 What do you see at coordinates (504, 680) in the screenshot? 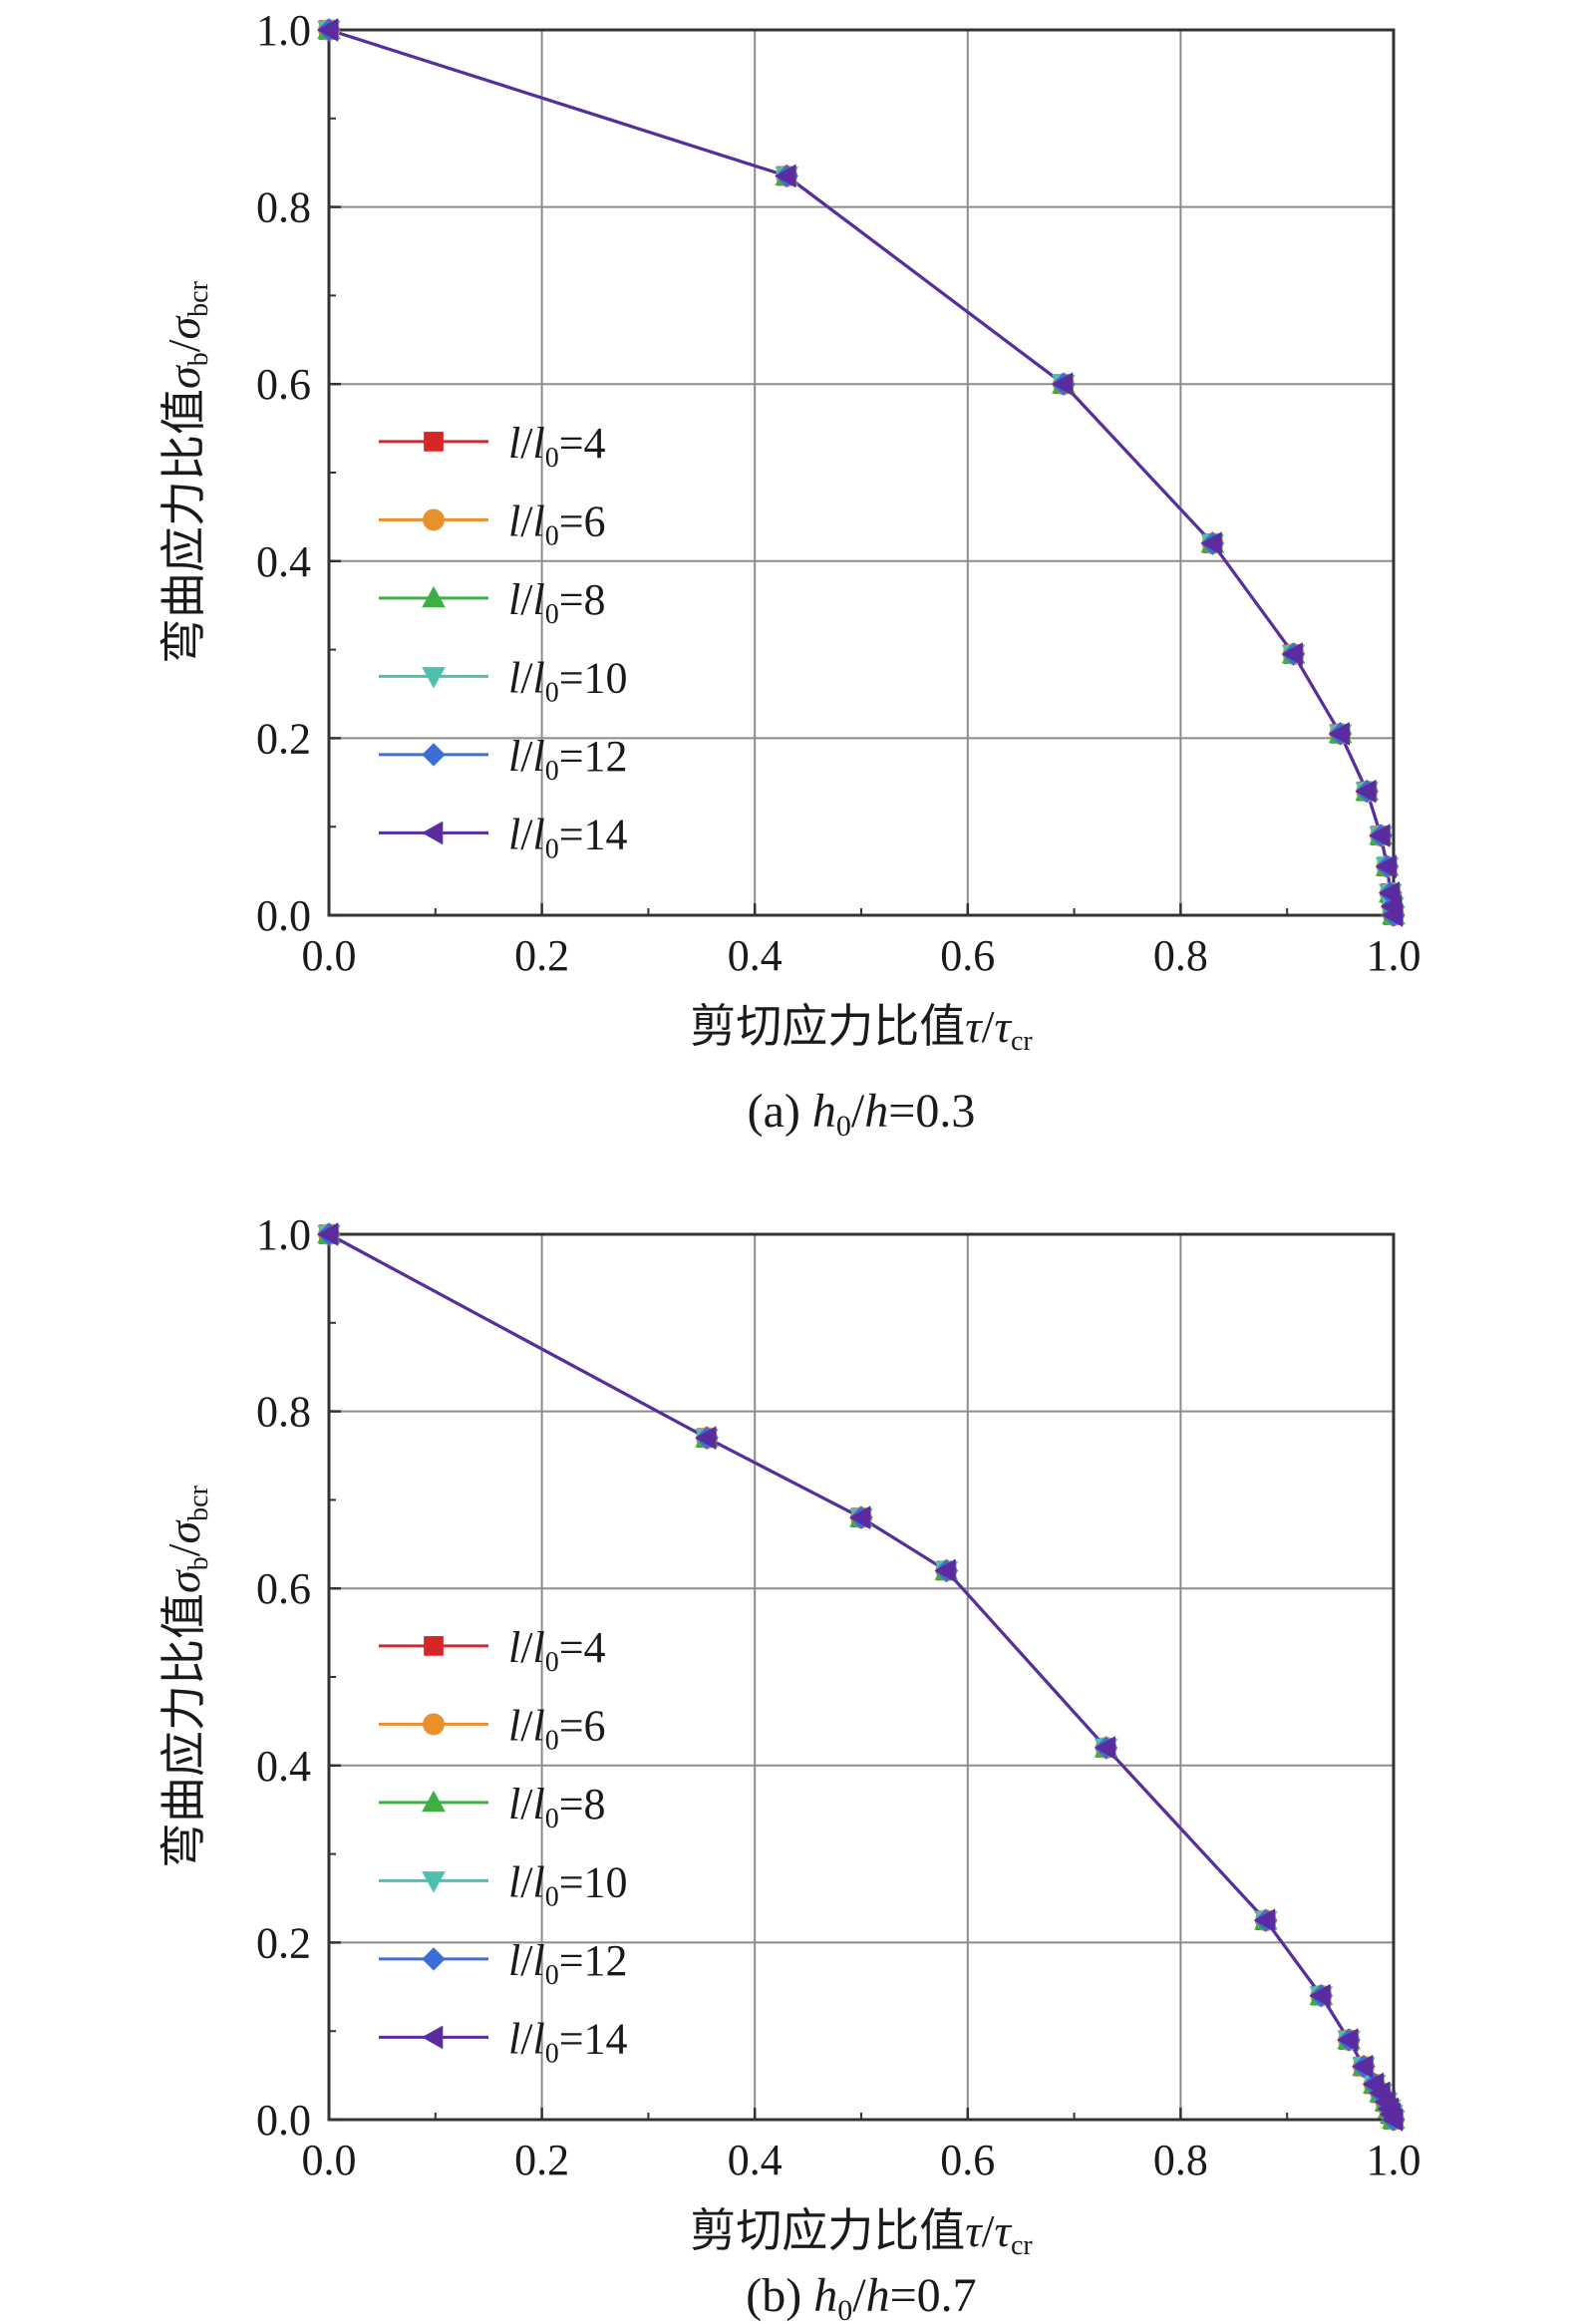
I see `legend-item: l/l0=10` at bounding box center [504, 680].